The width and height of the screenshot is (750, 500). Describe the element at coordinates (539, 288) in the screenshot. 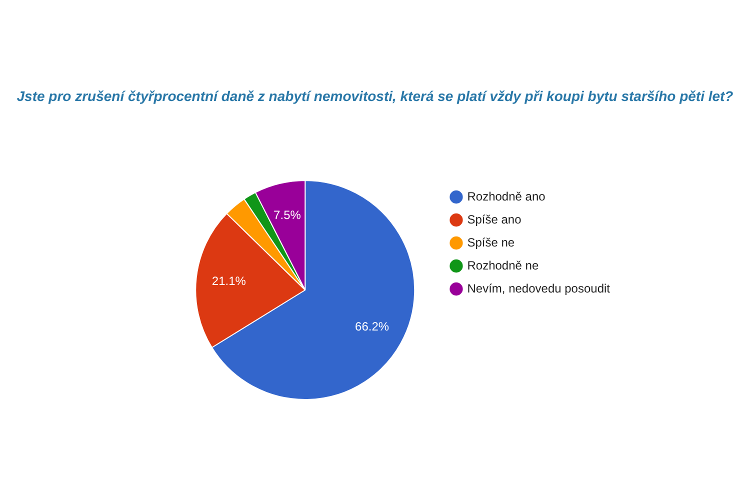

I see `legend-label: Nevím, nedovedu posoudit` at that location.